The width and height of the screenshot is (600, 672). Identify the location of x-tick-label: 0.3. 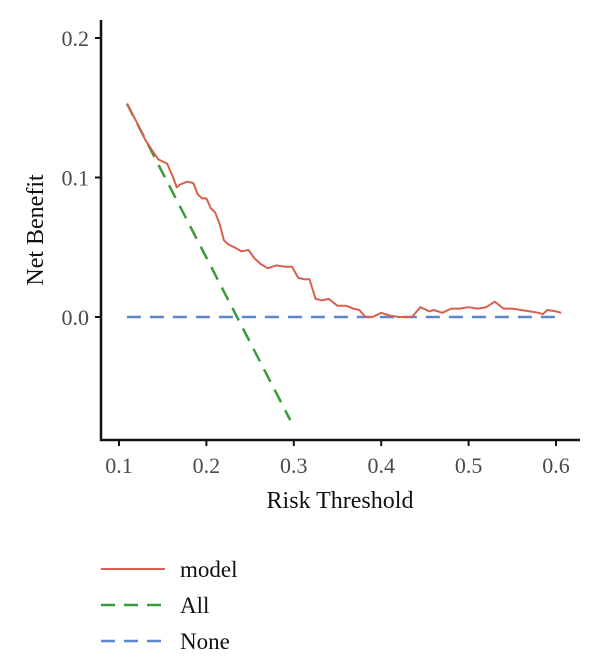
(294, 465).